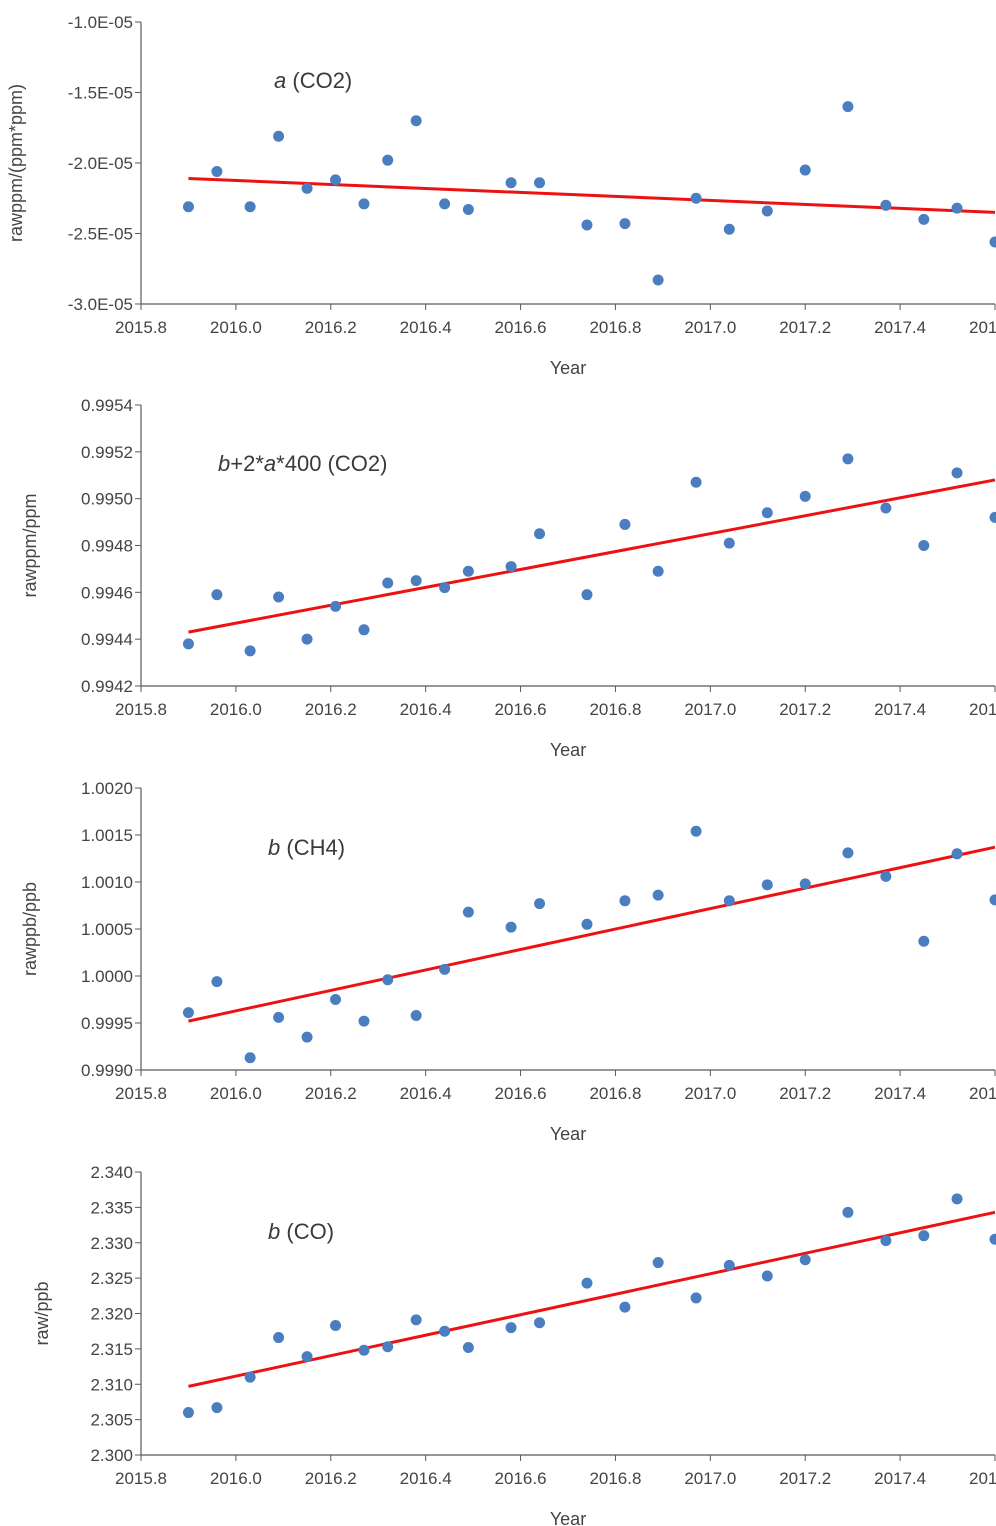 The height and width of the screenshot is (1526, 996). Describe the element at coordinates (592, 556) in the screenshot. I see `trendline` at that location.